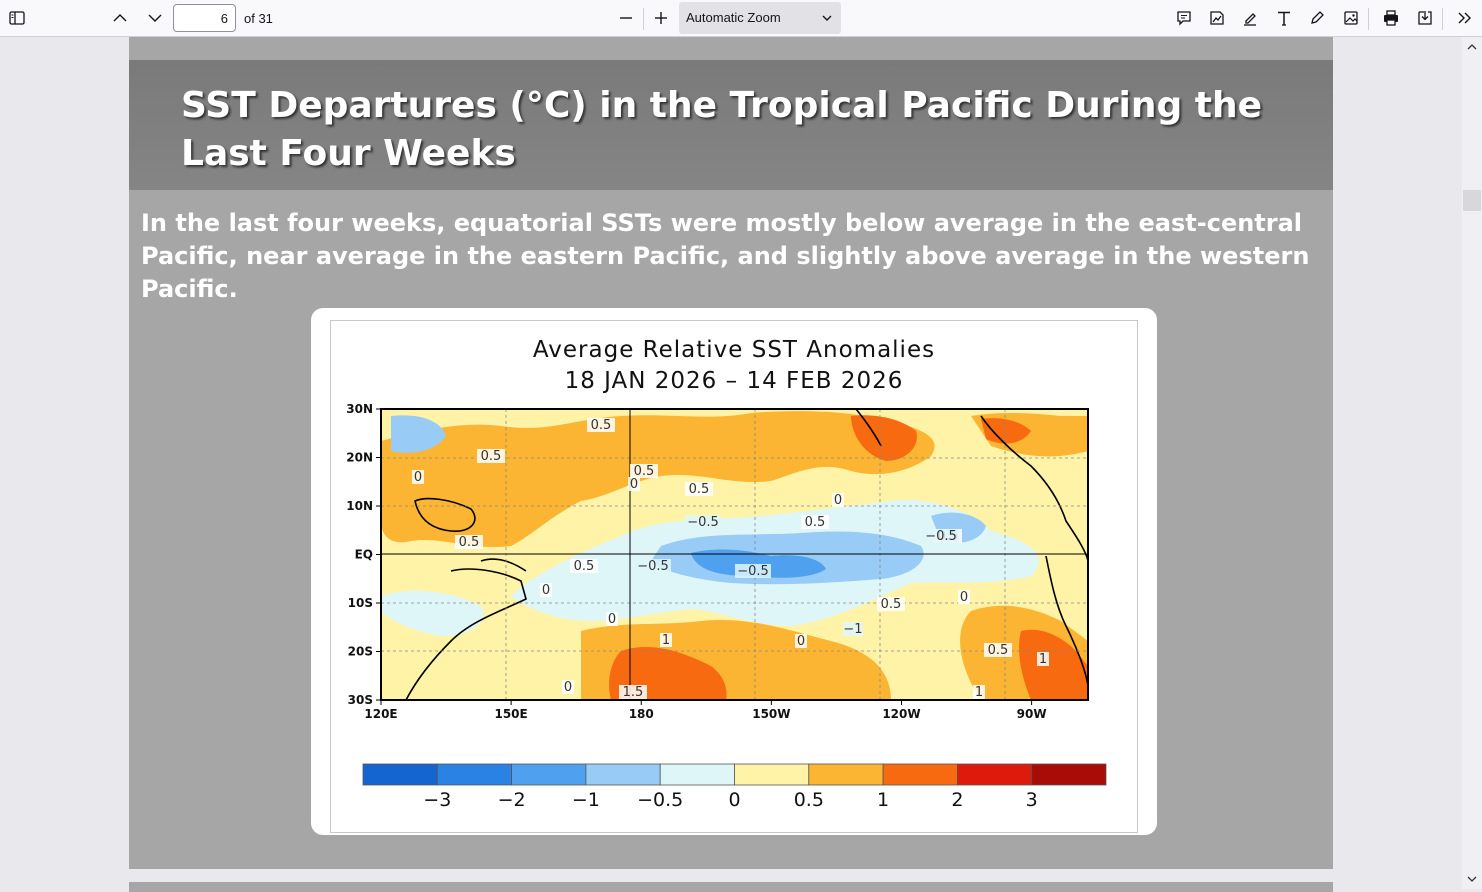  I want to click on signature-icon, so click(1217, 18).